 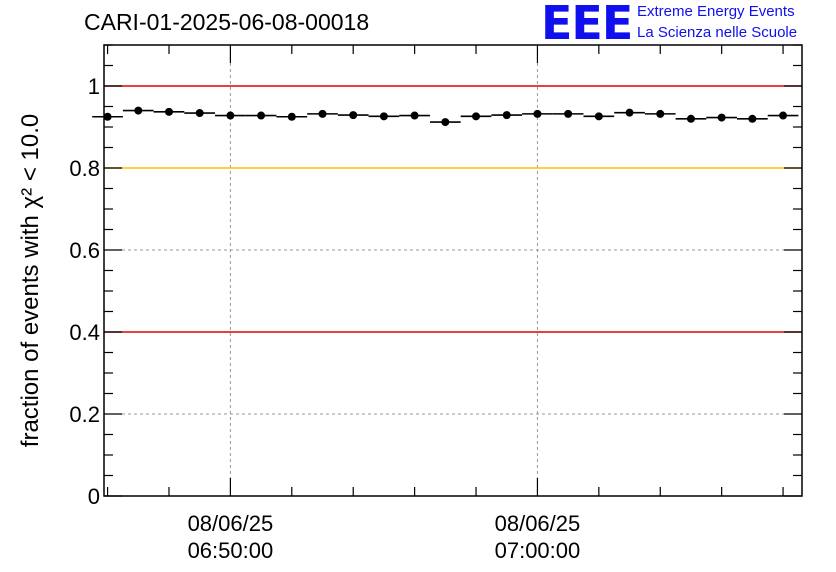 What do you see at coordinates (717, 32) in the screenshot?
I see `logo-line-2: La Scienza nelle Scuole` at bounding box center [717, 32].